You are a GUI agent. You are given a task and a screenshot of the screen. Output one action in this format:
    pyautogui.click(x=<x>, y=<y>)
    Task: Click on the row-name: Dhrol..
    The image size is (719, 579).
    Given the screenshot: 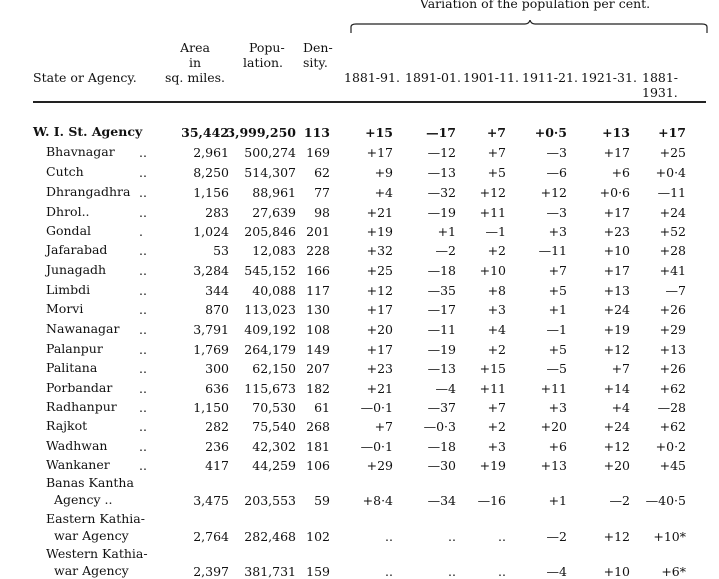 What is the action you would take?
    pyautogui.click(x=68, y=211)
    